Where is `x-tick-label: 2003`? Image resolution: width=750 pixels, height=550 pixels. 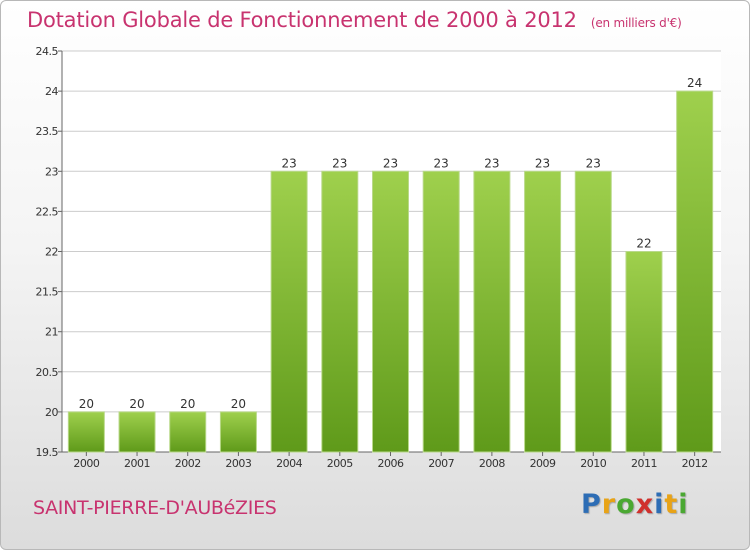 x-tick-label: 2003 is located at coordinates (238, 463).